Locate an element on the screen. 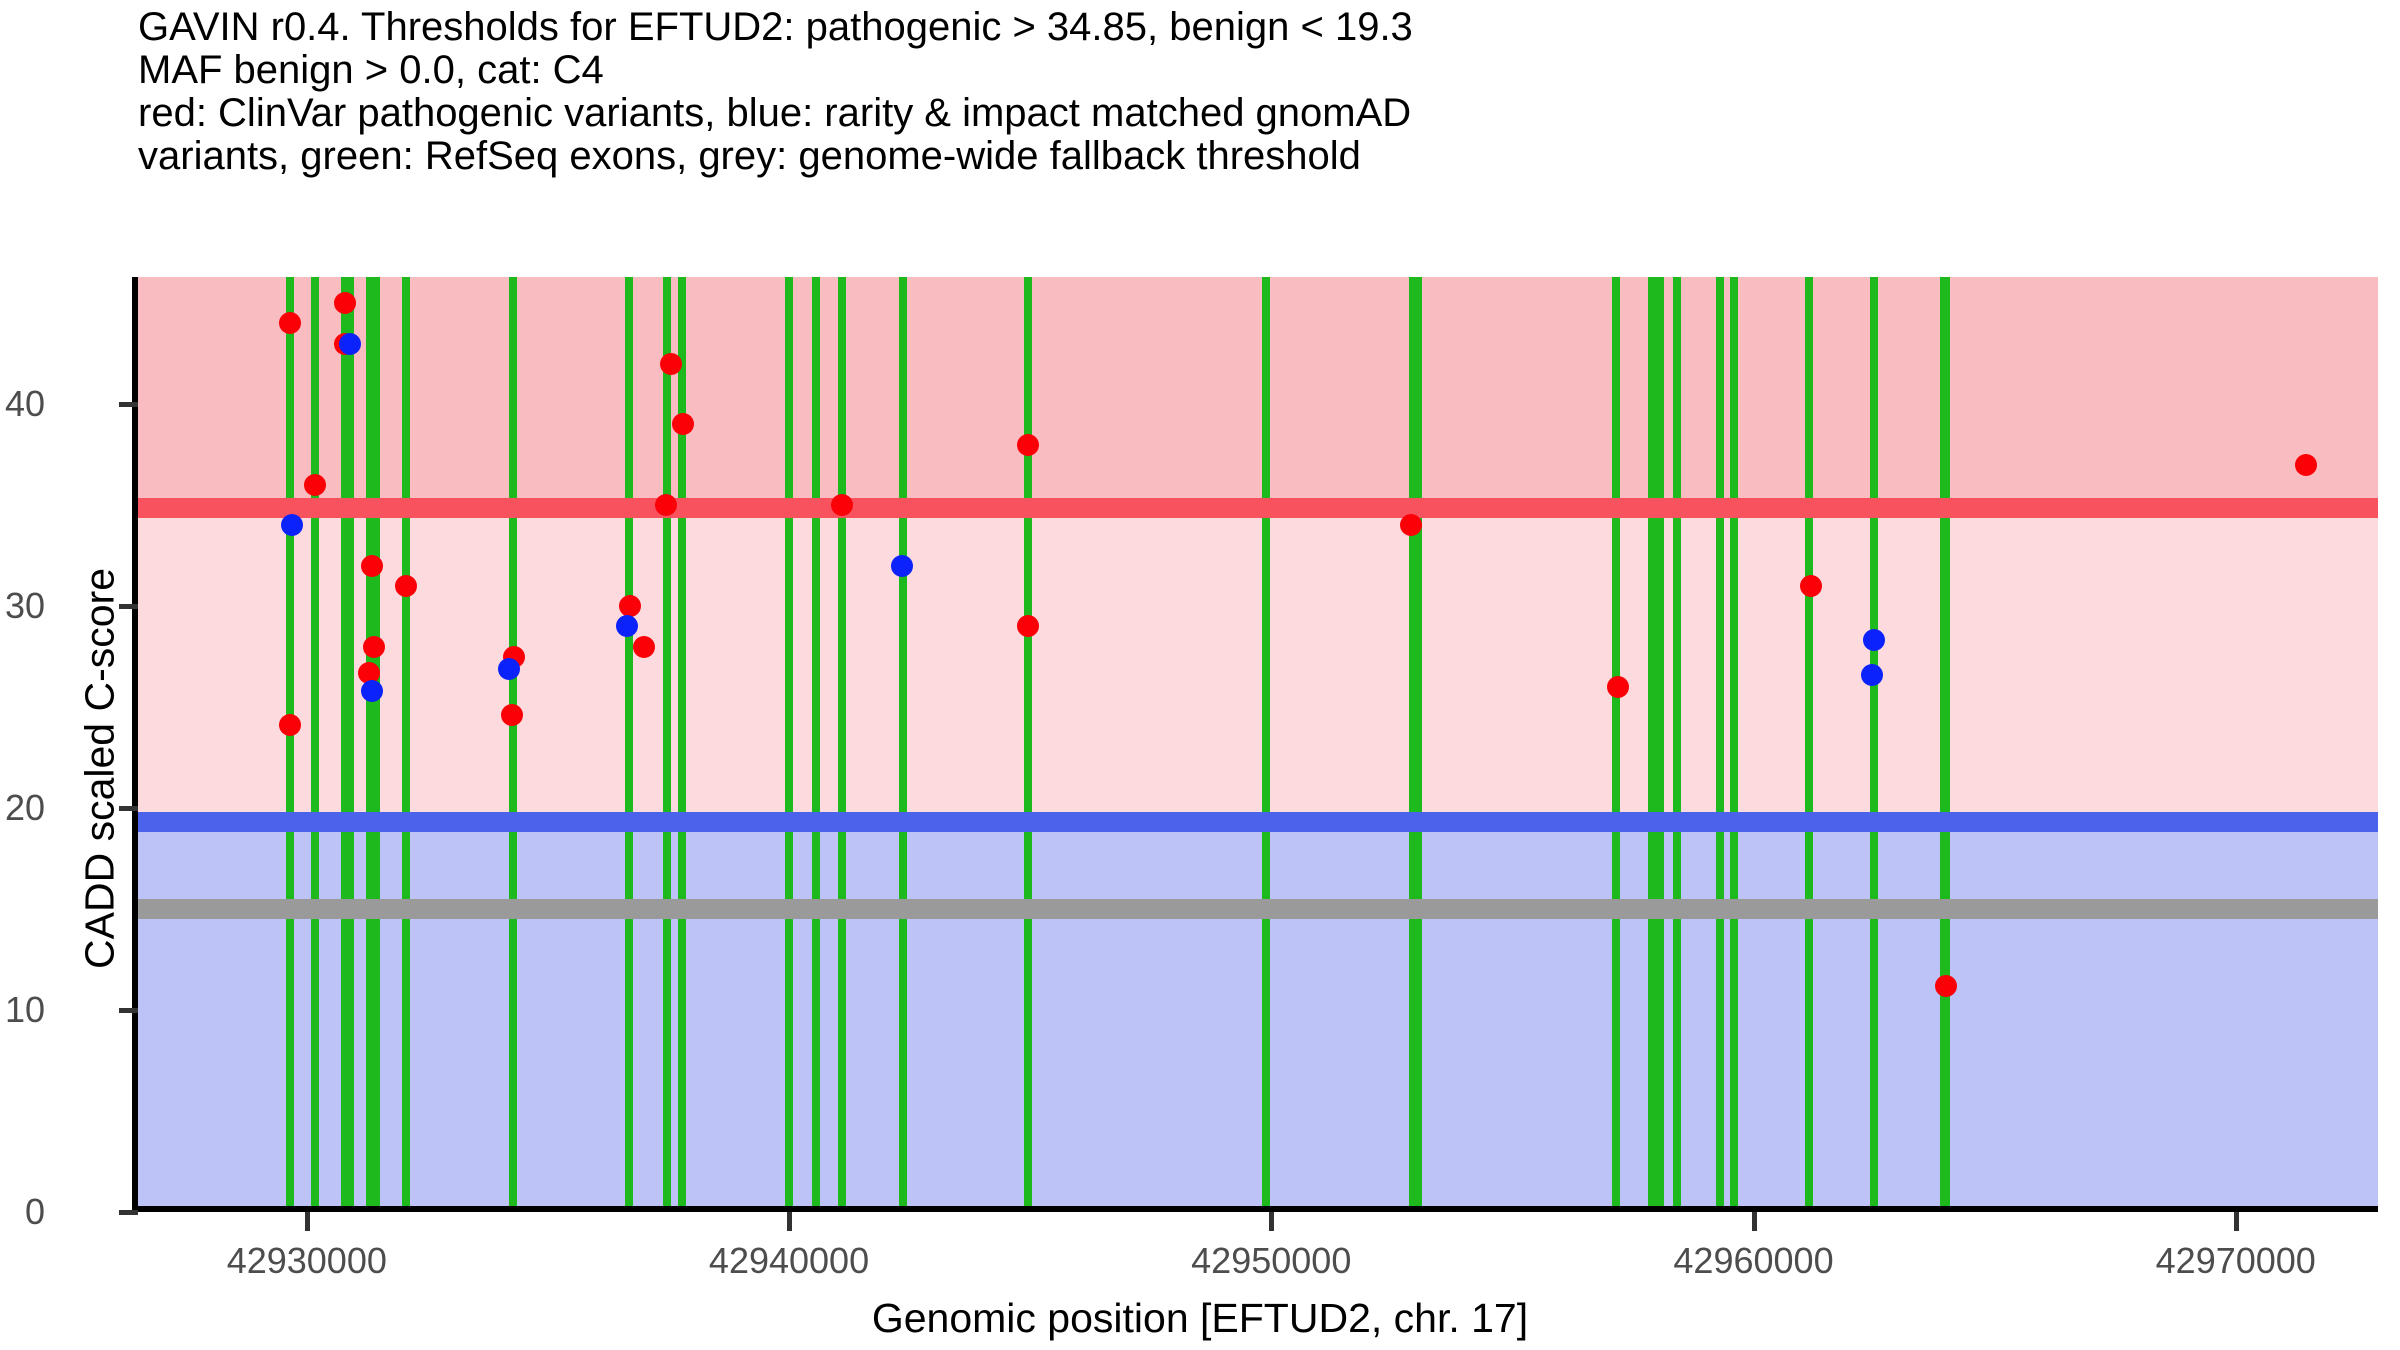 This screenshot has height=1350, width=2400. y-axis-title: CADD scaled C-score is located at coordinates (99, 768).